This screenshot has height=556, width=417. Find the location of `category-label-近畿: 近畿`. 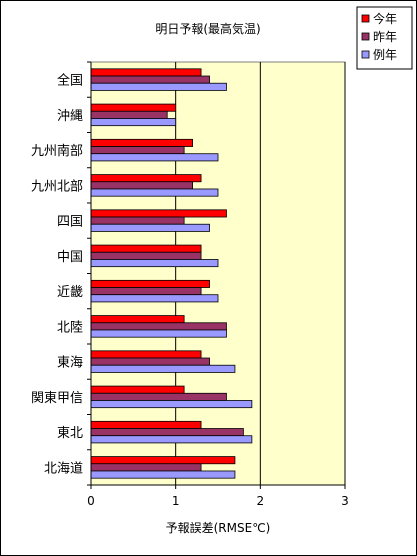

category-label-近畿: 近畿 is located at coordinates (70, 292).